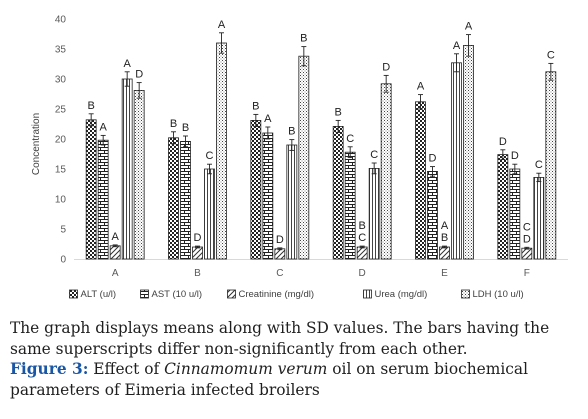  I want to click on caption-species: Cinnamomum verum, so click(246, 369).